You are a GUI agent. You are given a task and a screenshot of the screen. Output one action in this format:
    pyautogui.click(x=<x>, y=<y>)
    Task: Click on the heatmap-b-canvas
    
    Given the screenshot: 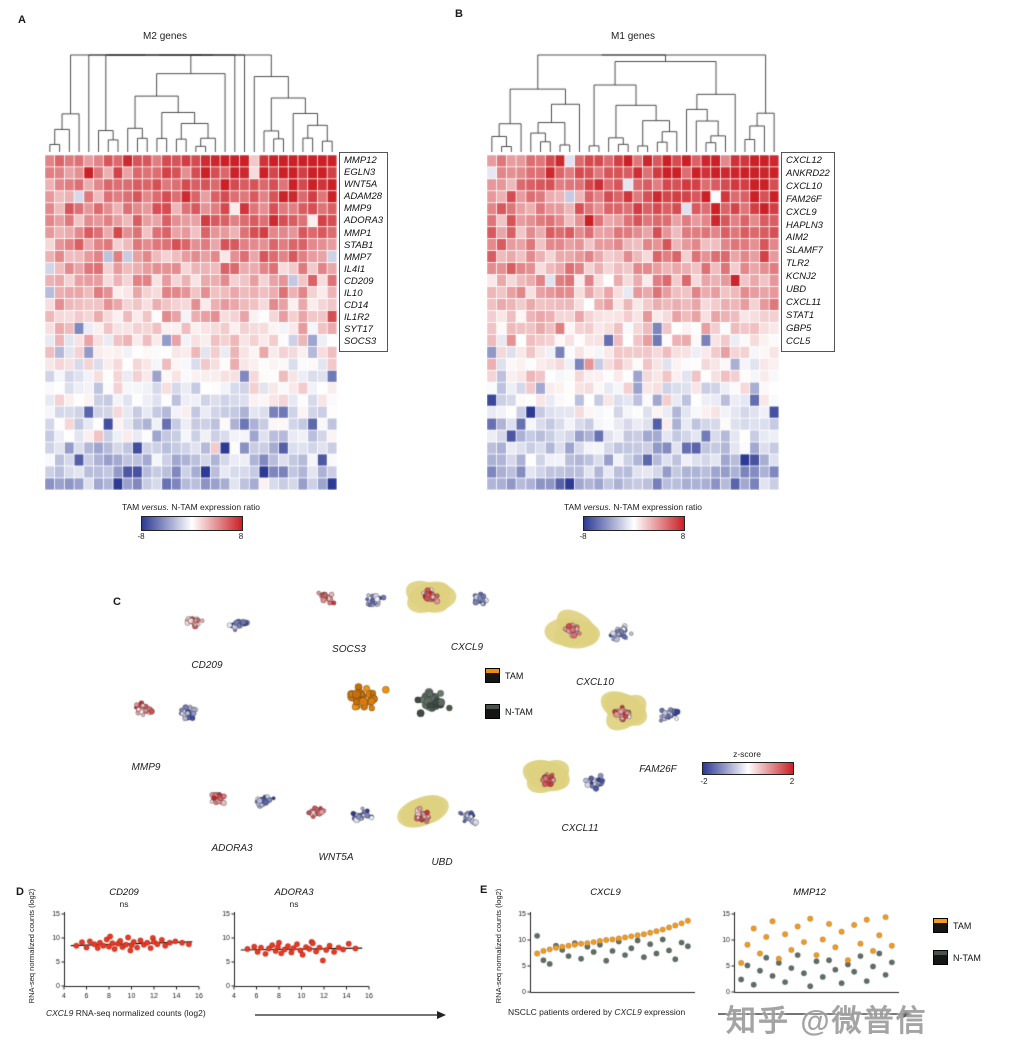 What is the action you would take?
    pyautogui.click(x=633, y=271)
    